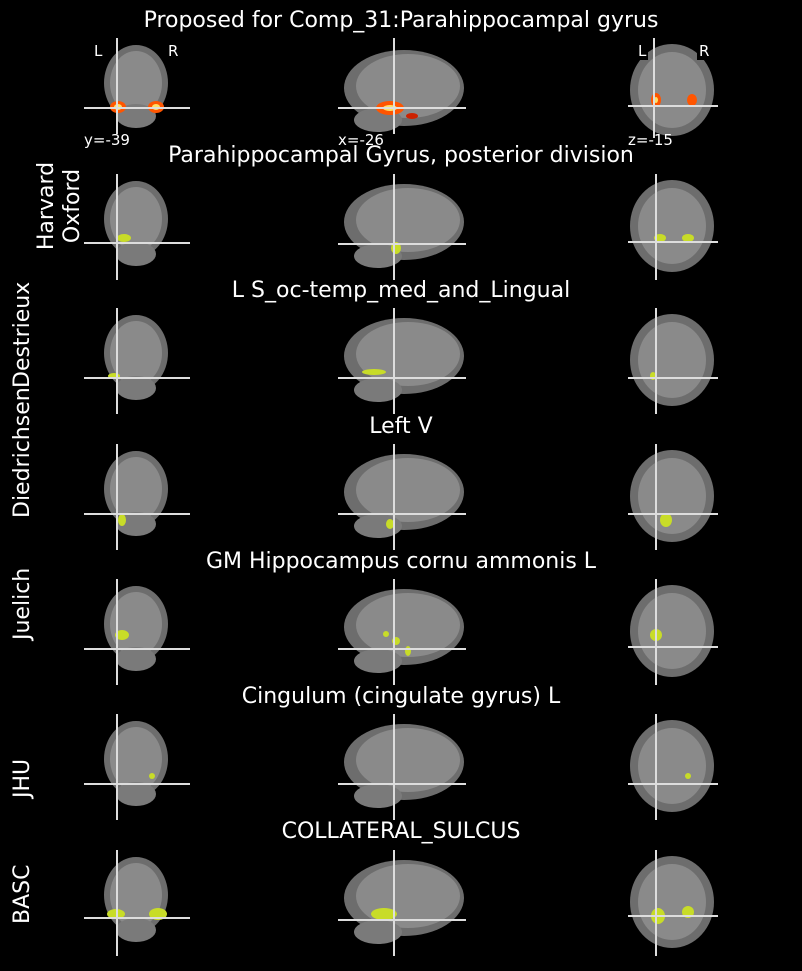 The height and width of the screenshot is (971, 802). I want to click on coronal-slice-basc, so click(137, 903).